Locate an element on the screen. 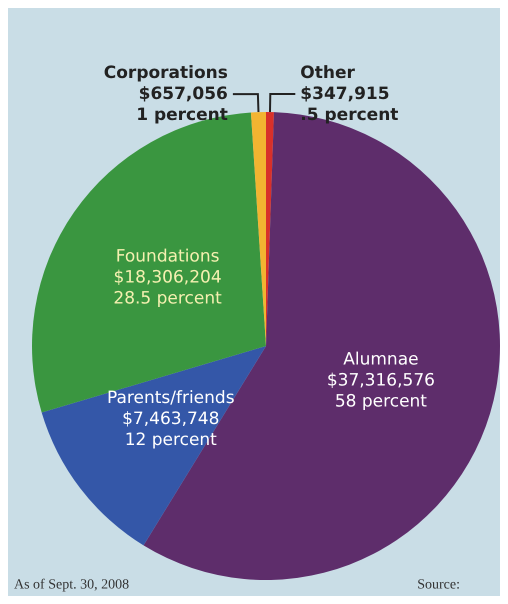  text: As of Sept. 30, 2008 is located at coordinates (72, 585).